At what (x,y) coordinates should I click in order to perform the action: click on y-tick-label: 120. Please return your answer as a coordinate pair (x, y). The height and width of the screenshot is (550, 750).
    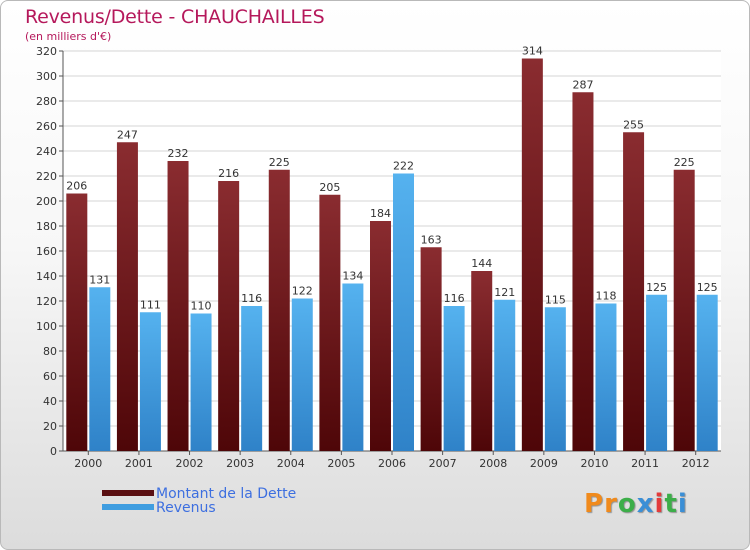
    Looking at the image, I should click on (46, 301).